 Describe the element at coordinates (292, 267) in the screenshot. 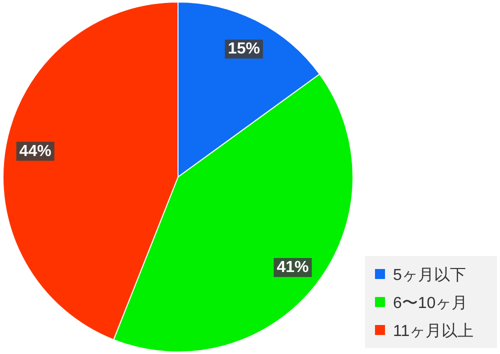

I see `data-label: 41%` at that location.